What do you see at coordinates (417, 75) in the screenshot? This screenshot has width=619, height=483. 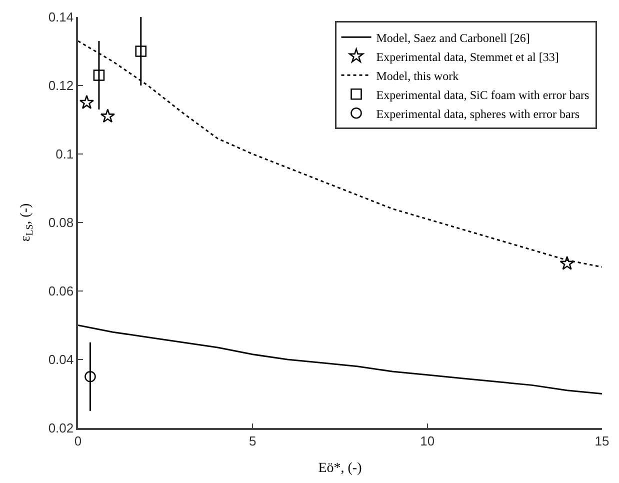 I see `legend-label: Model, this work` at bounding box center [417, 75].